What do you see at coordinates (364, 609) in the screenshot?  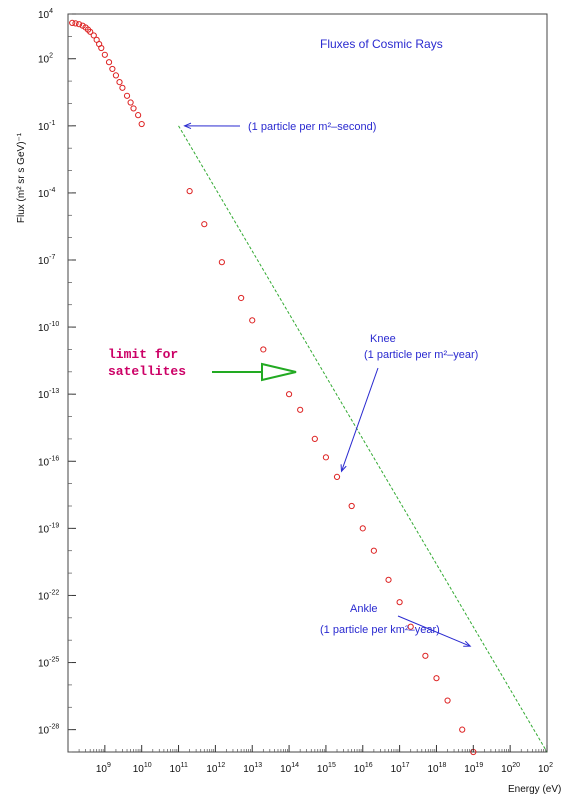 I see `annotation-ankle-title: Ankle` at bounding box center [364, 609].